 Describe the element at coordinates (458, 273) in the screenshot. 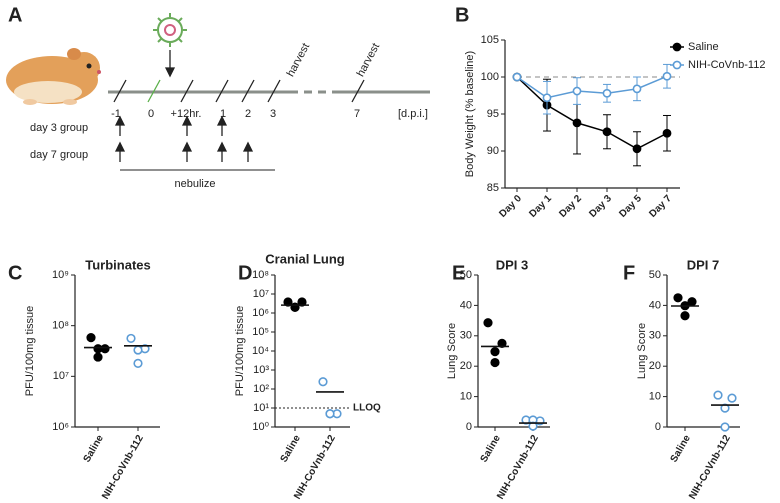

I see `panel-letter: E` at that location.